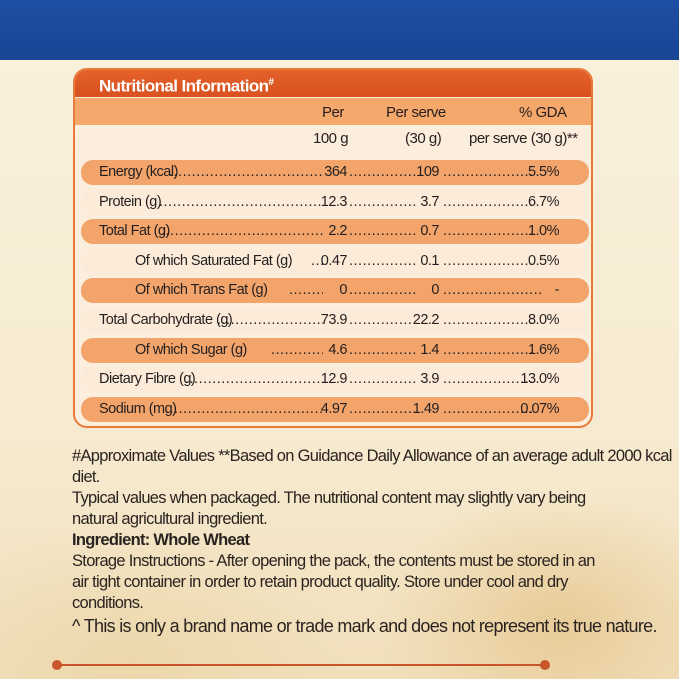 Image resolution: width=679 pixels, height=679 pixels. I want to click on value-per-serve: 109, so click(427, 172).